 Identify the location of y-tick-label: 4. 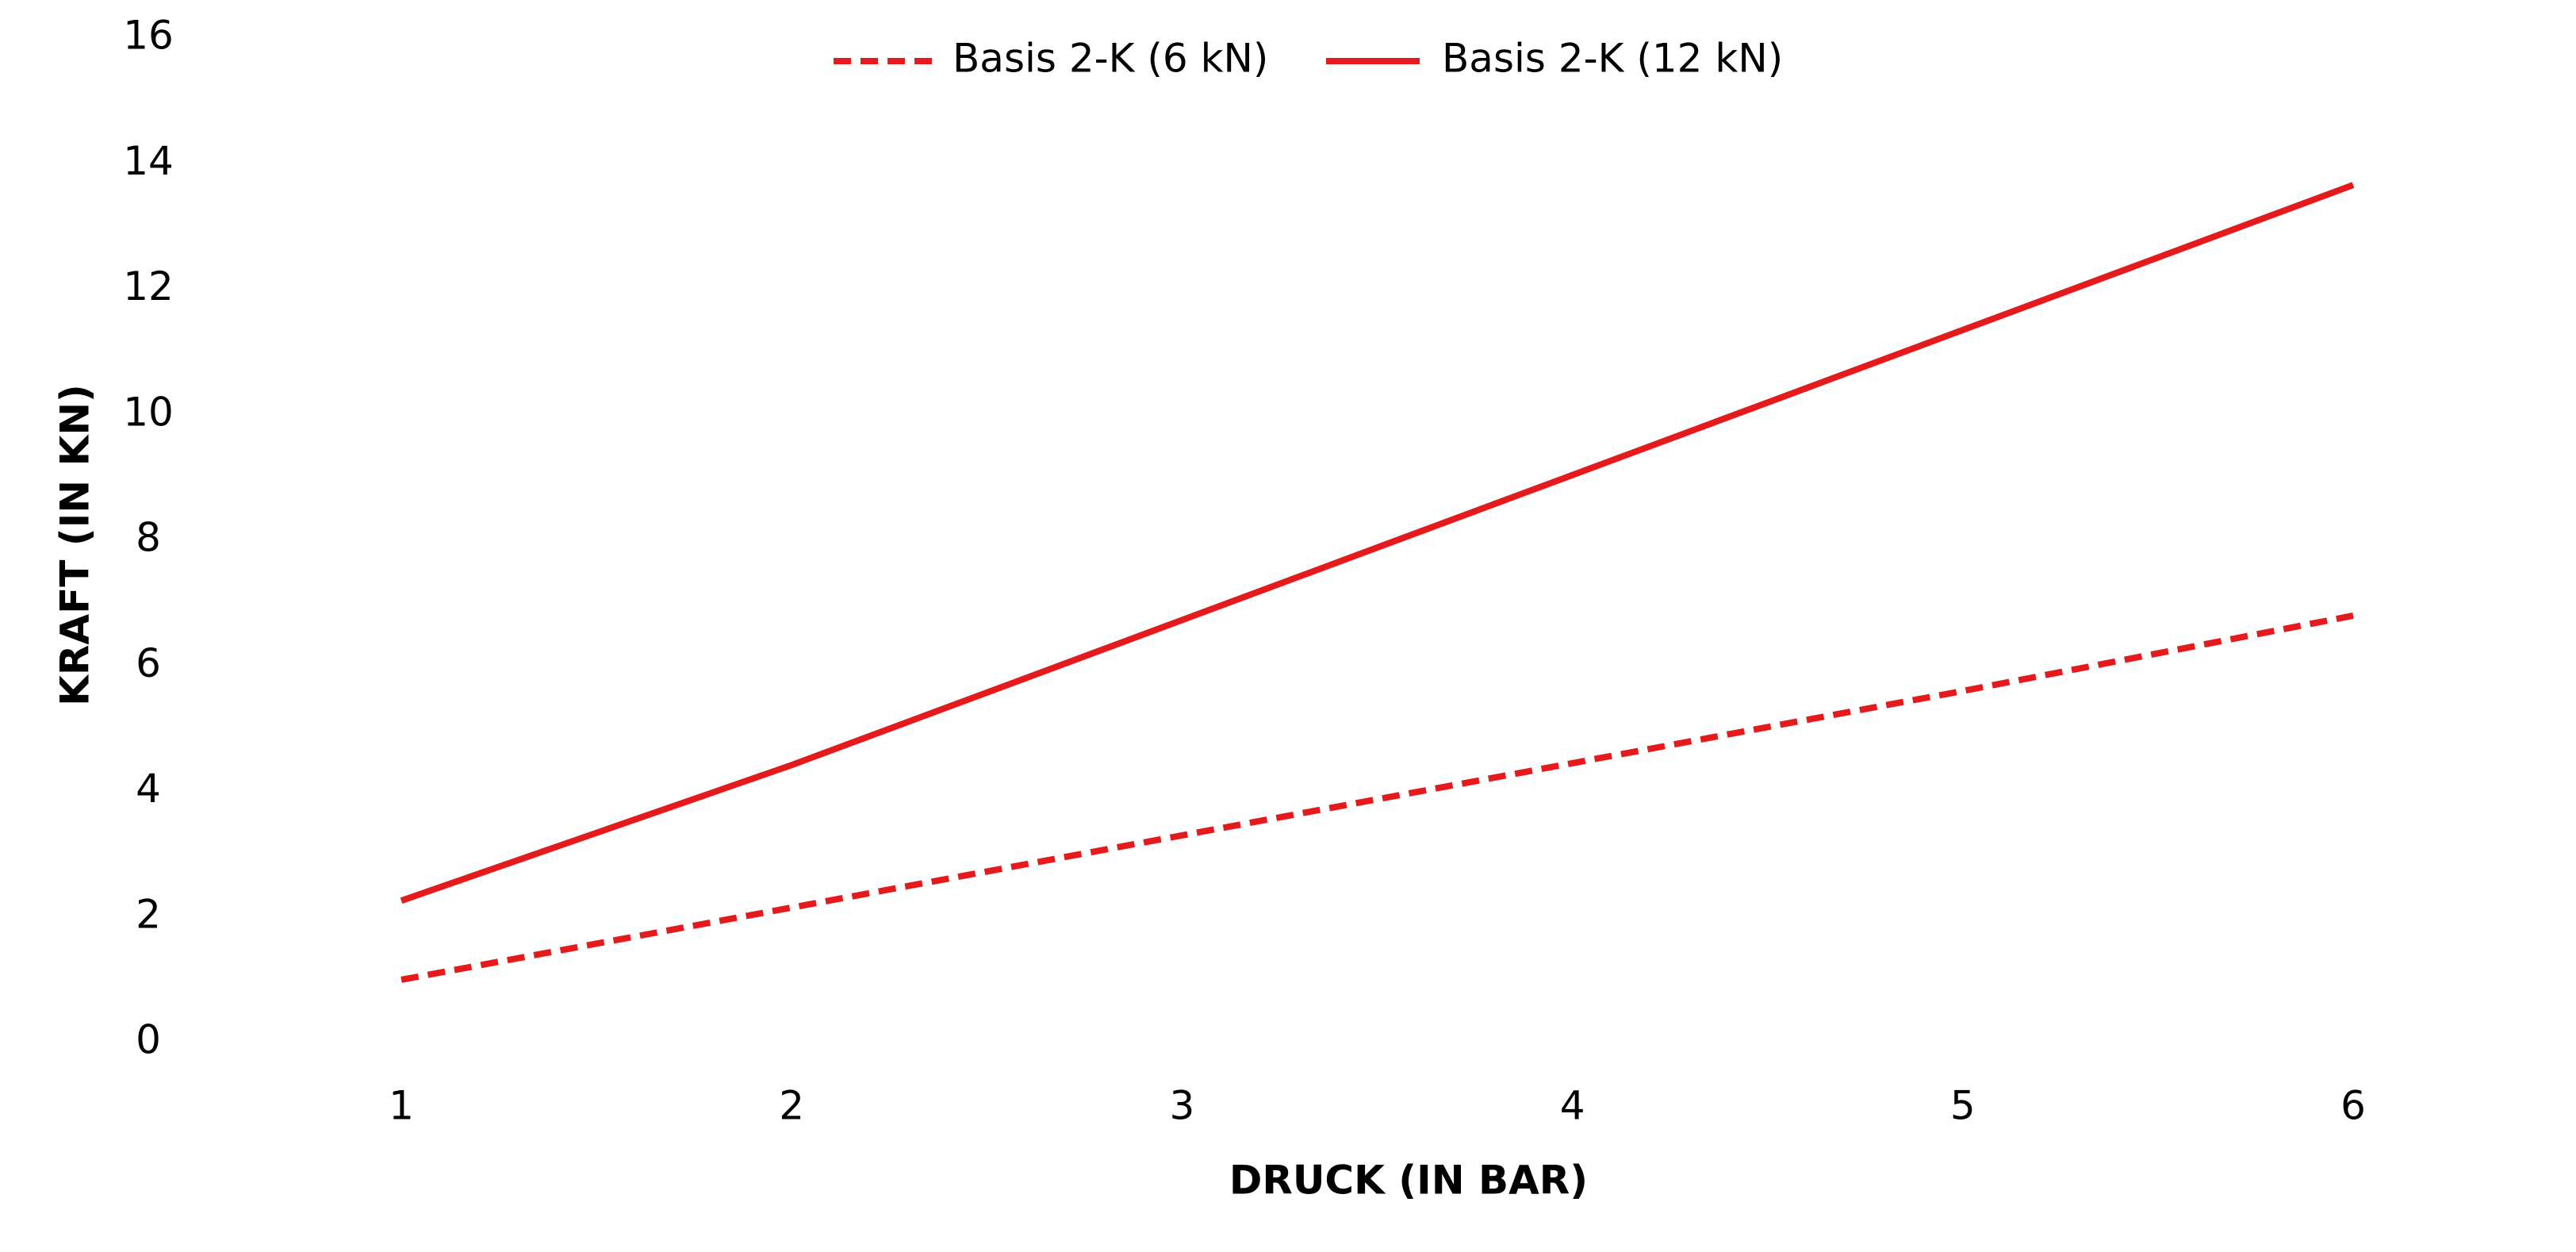
(149, 789).